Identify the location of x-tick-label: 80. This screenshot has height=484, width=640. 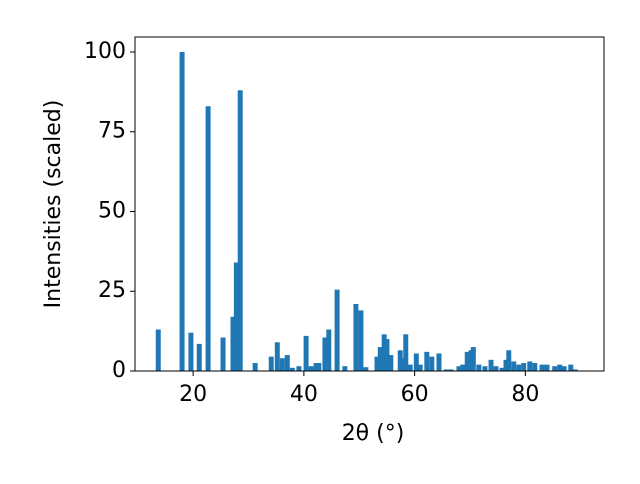
(525, 394).